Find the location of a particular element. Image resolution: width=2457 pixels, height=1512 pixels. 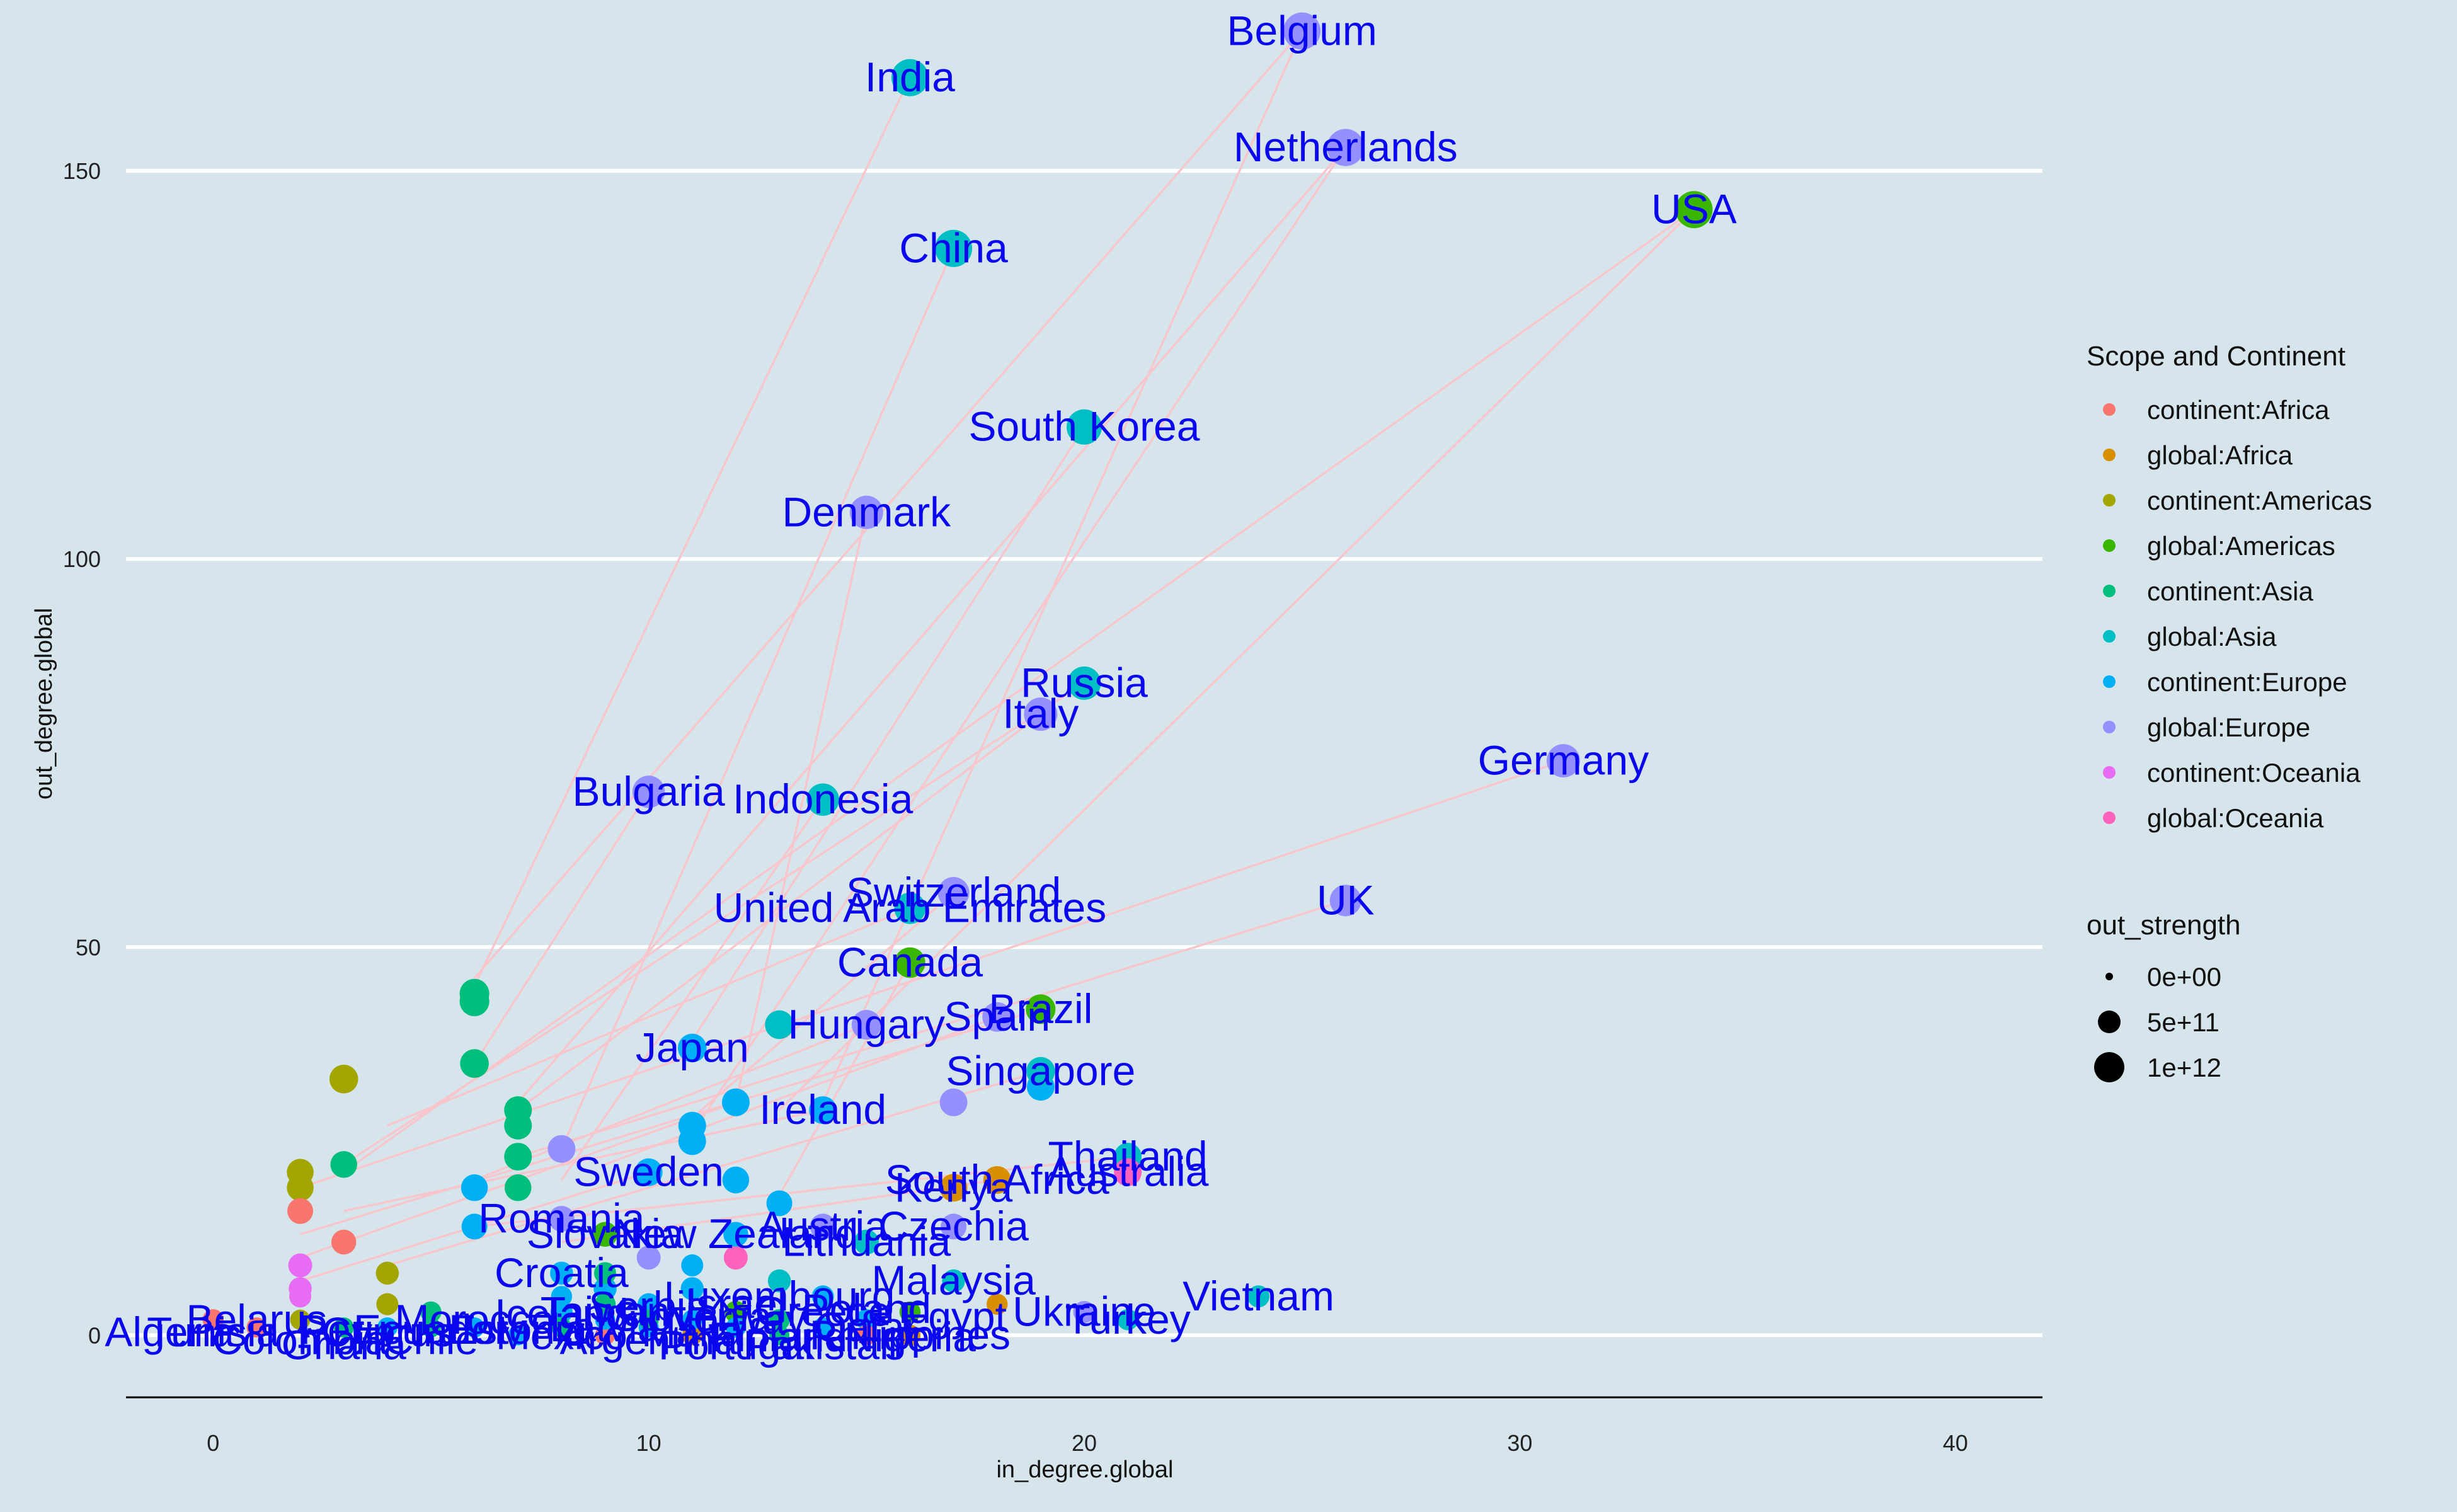

data-label: UK is located at coordinates (1346, 899).